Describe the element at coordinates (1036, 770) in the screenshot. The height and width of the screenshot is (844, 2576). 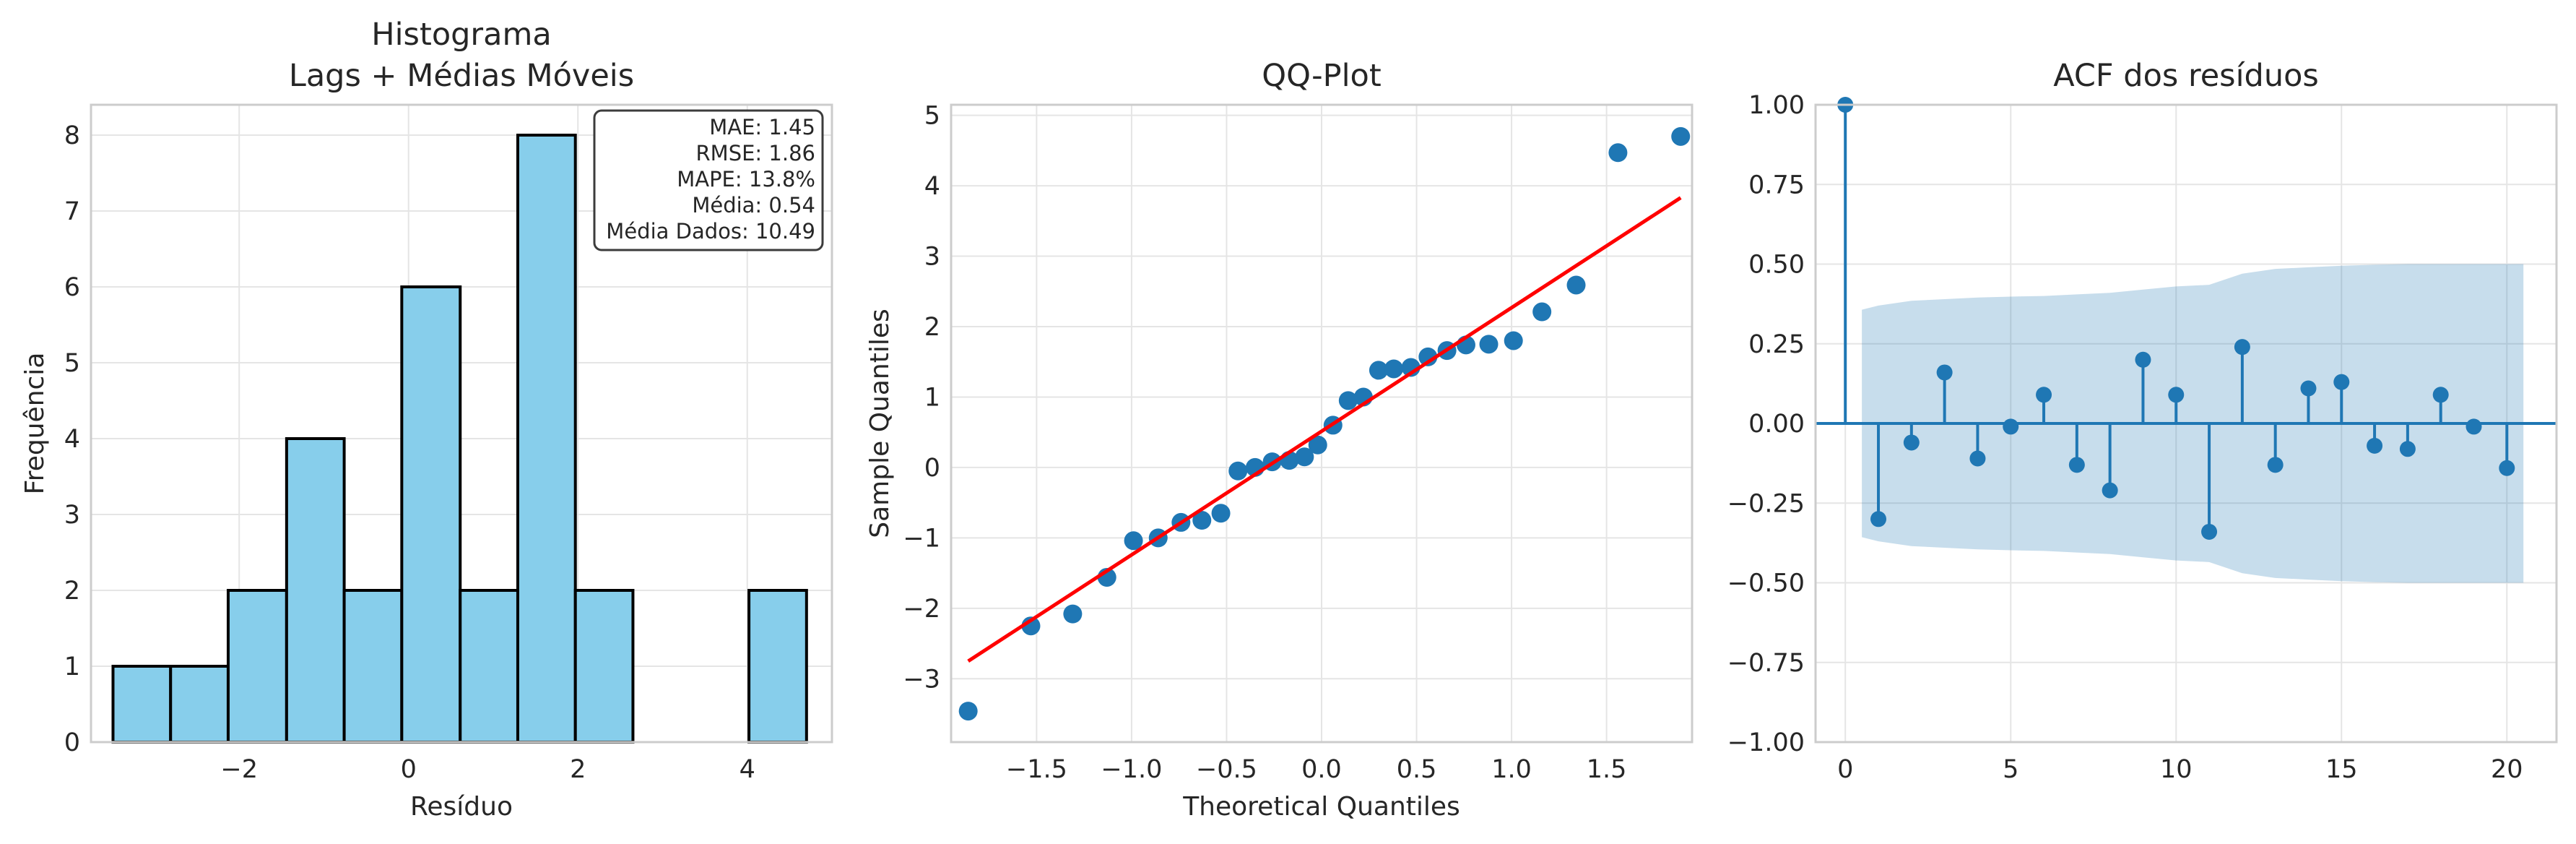
I see `qq-x-tick-label: −1.5` at that location.